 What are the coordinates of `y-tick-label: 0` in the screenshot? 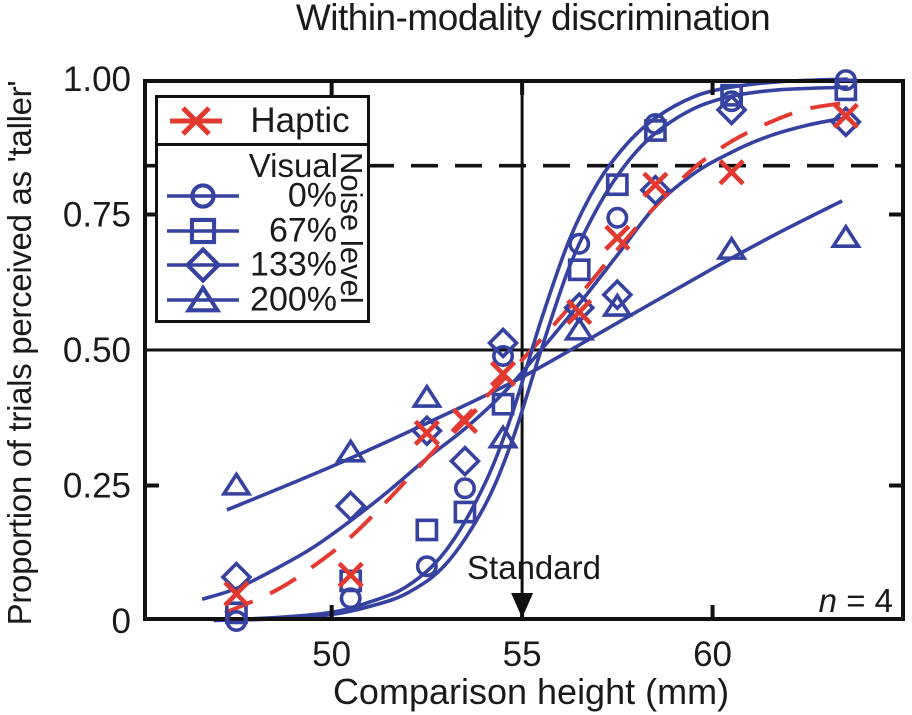 It's located at (121, 621).